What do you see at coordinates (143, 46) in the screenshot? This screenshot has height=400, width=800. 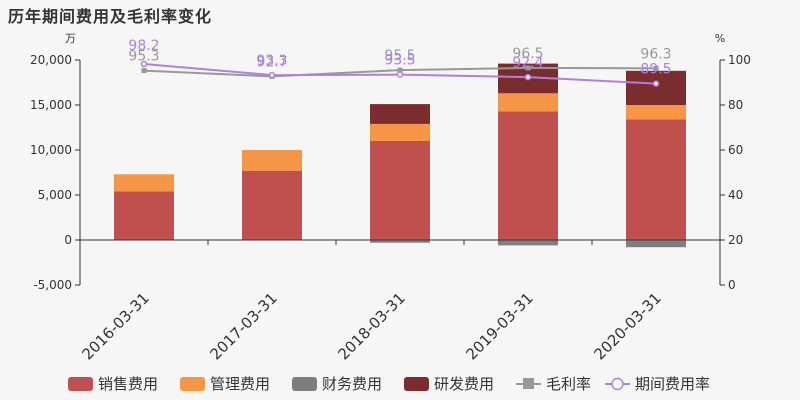 I see `data-label-期间费用率: 98.2` at bounding box center [143, 46].